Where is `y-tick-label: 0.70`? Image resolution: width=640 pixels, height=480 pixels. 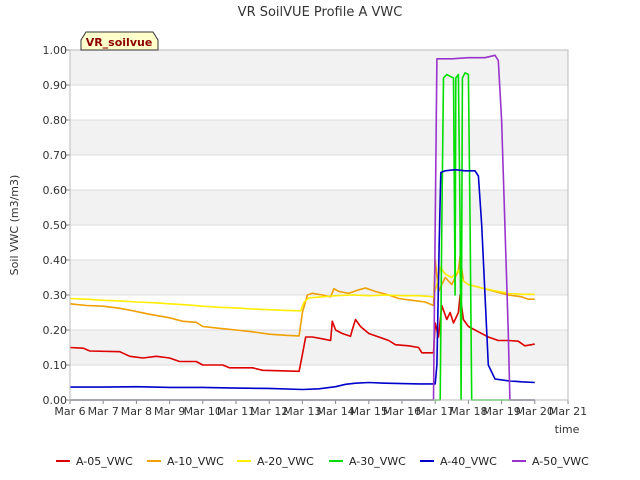
y-tick-label: 0.70 is located at coordinates (55, 155).